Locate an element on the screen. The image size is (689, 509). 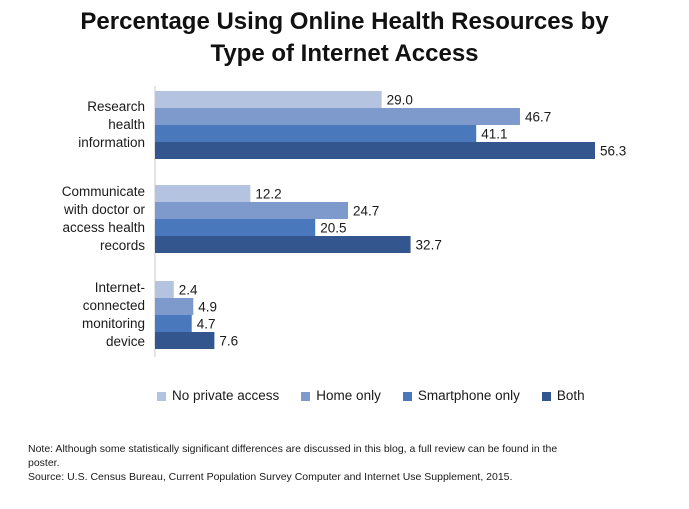
category-label-line: records is located at coordinates (122, 245).